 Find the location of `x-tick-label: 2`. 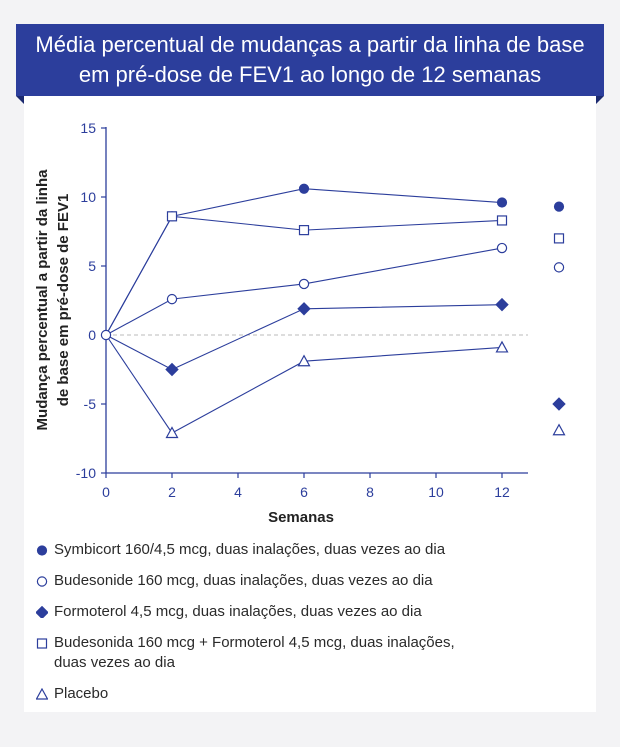

x-tick-label: 2 is located at coordinates (172, 492).